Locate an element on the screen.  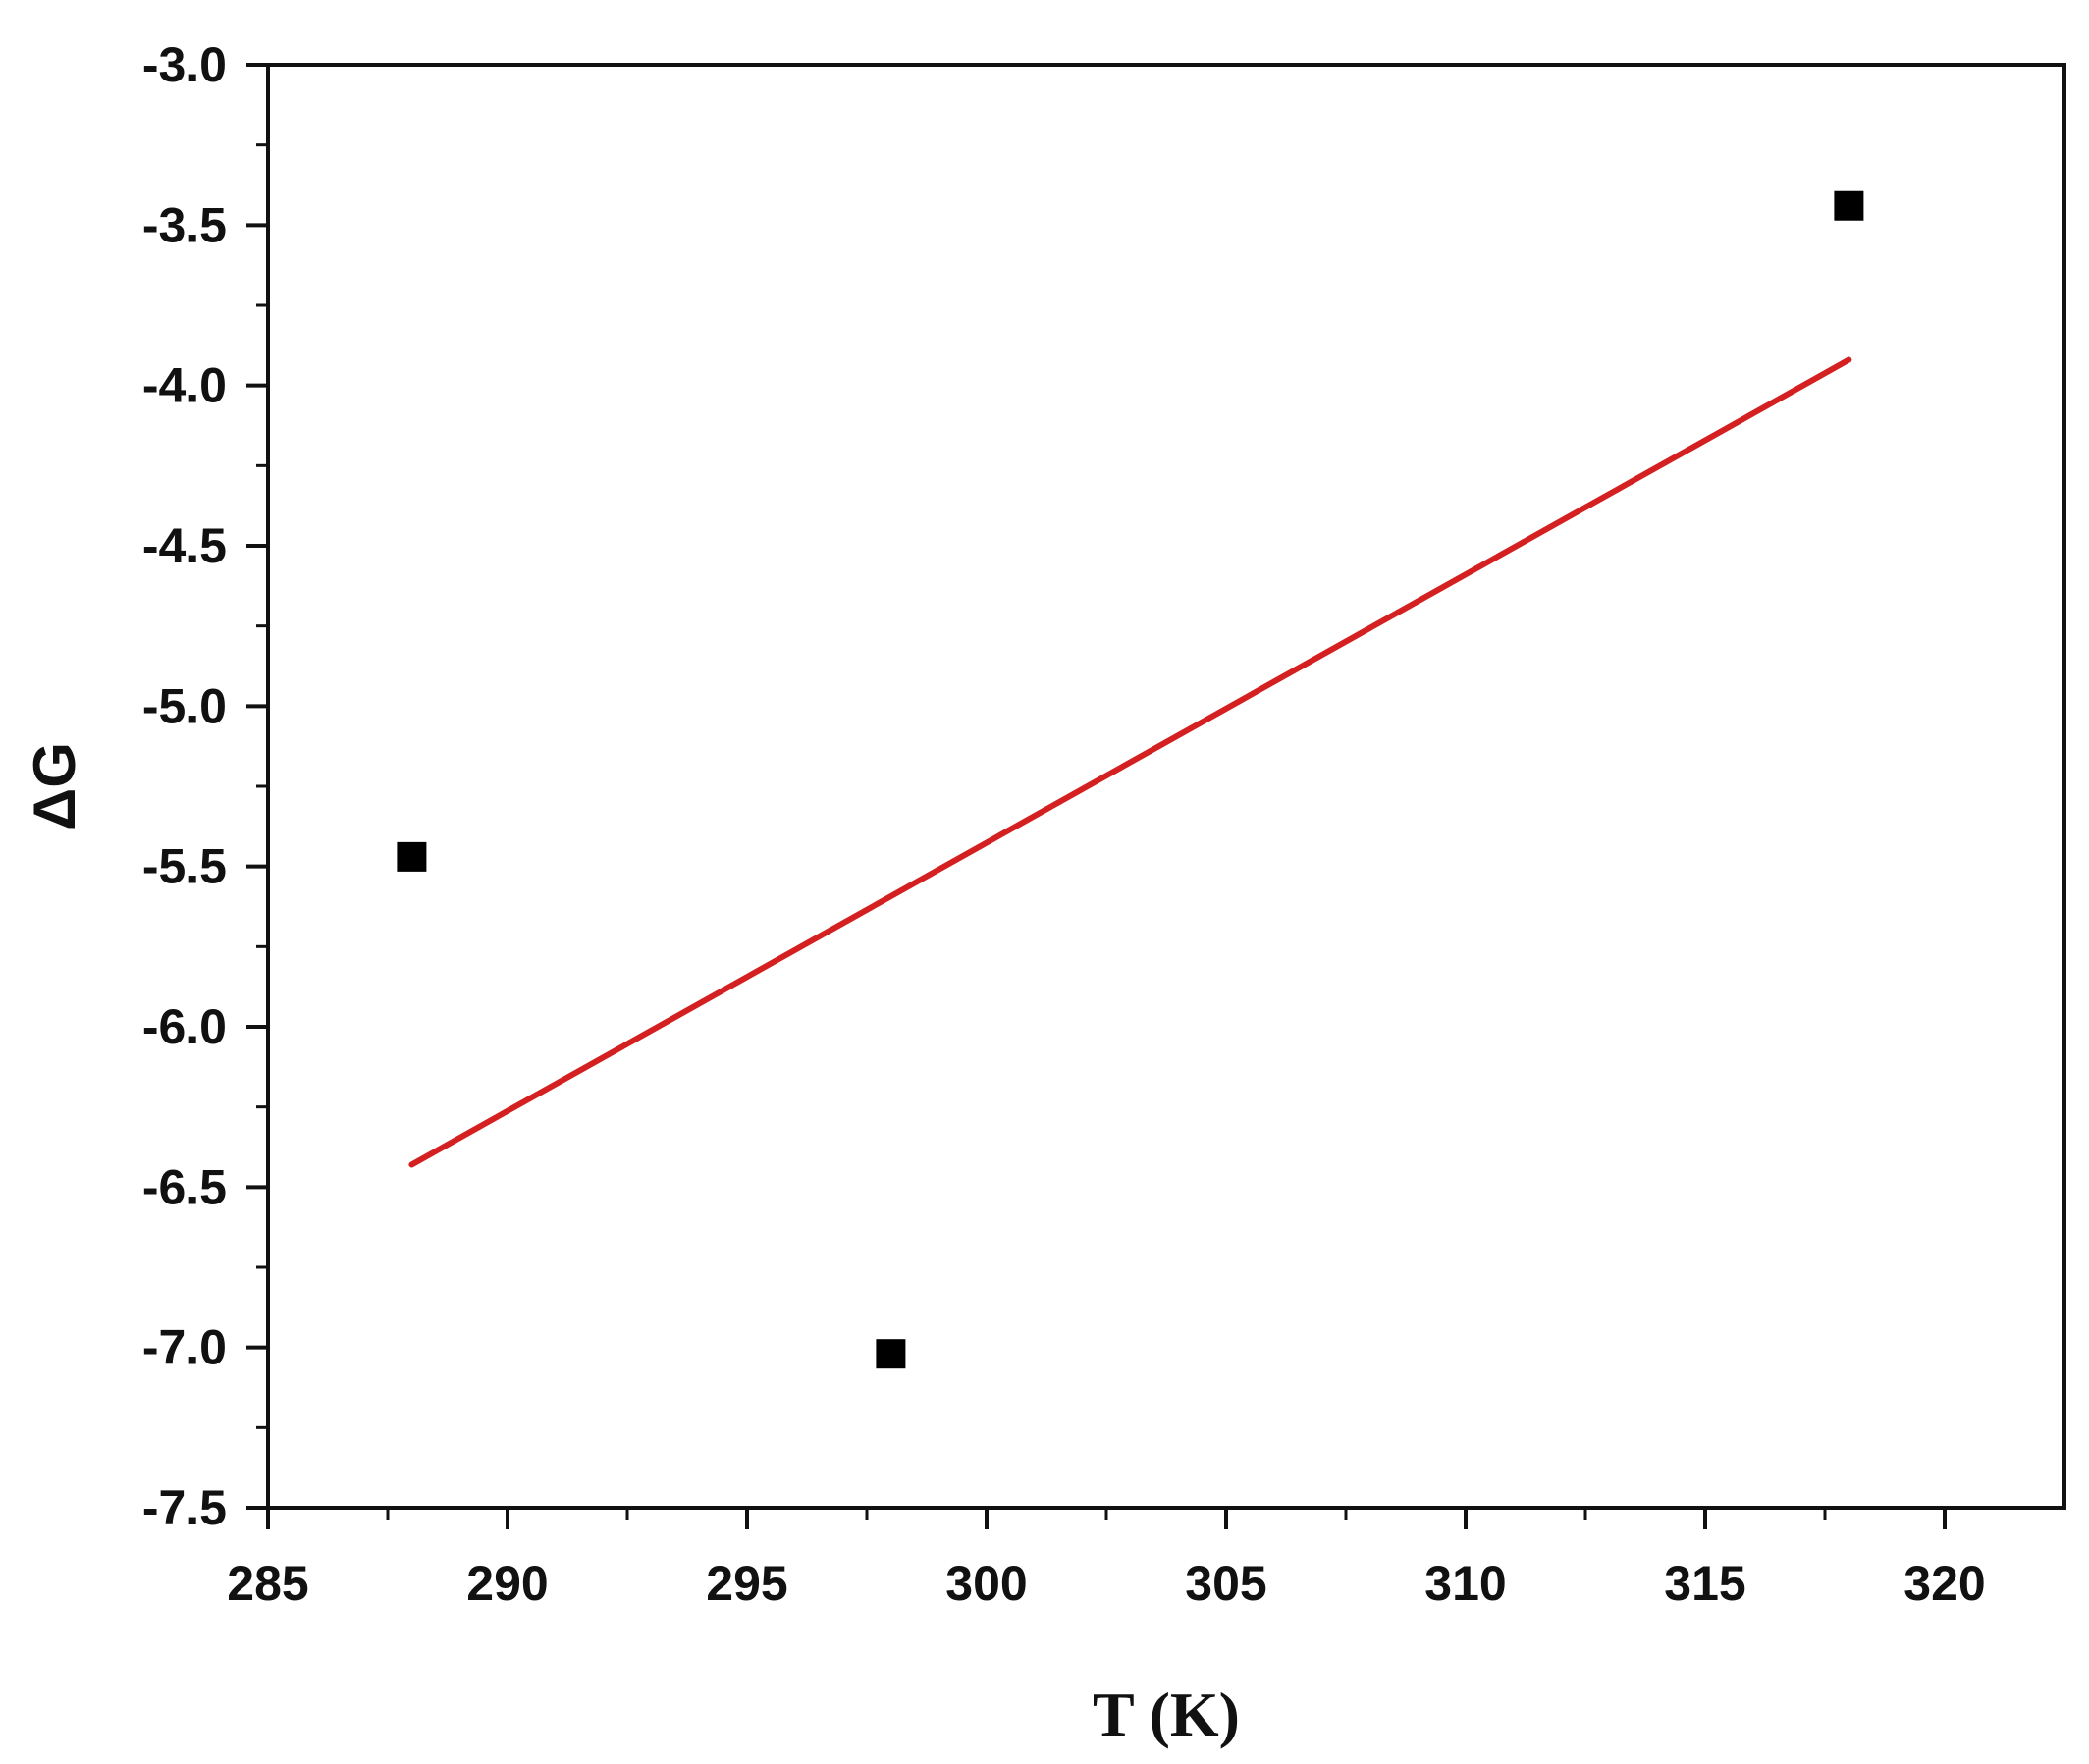
x-tick-label: 315 is located at coordinates (1705, 1583).